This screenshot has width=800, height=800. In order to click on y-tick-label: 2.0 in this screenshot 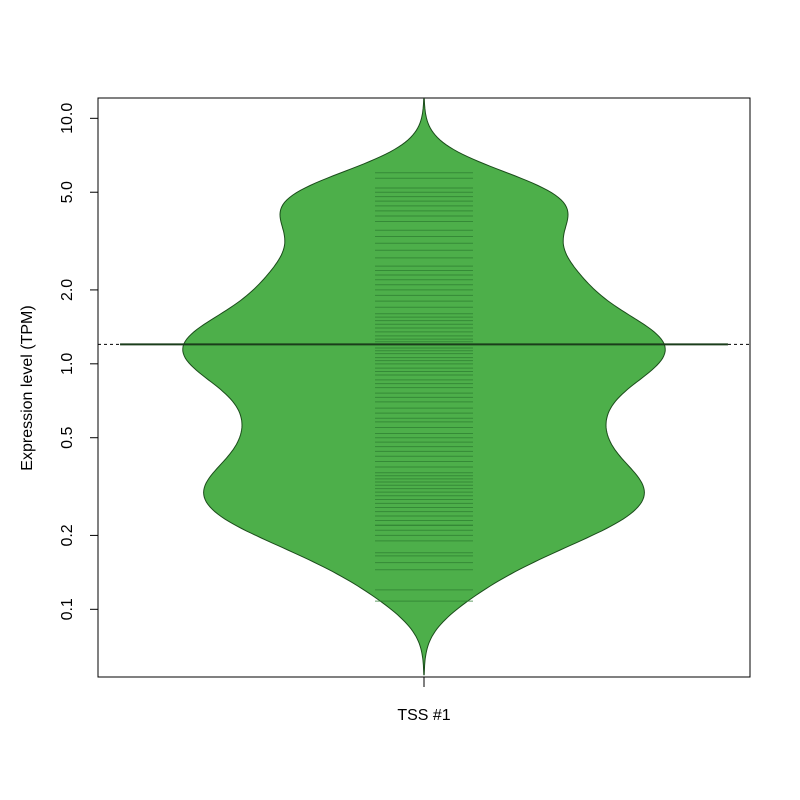, I will do `click(67, 290)`.